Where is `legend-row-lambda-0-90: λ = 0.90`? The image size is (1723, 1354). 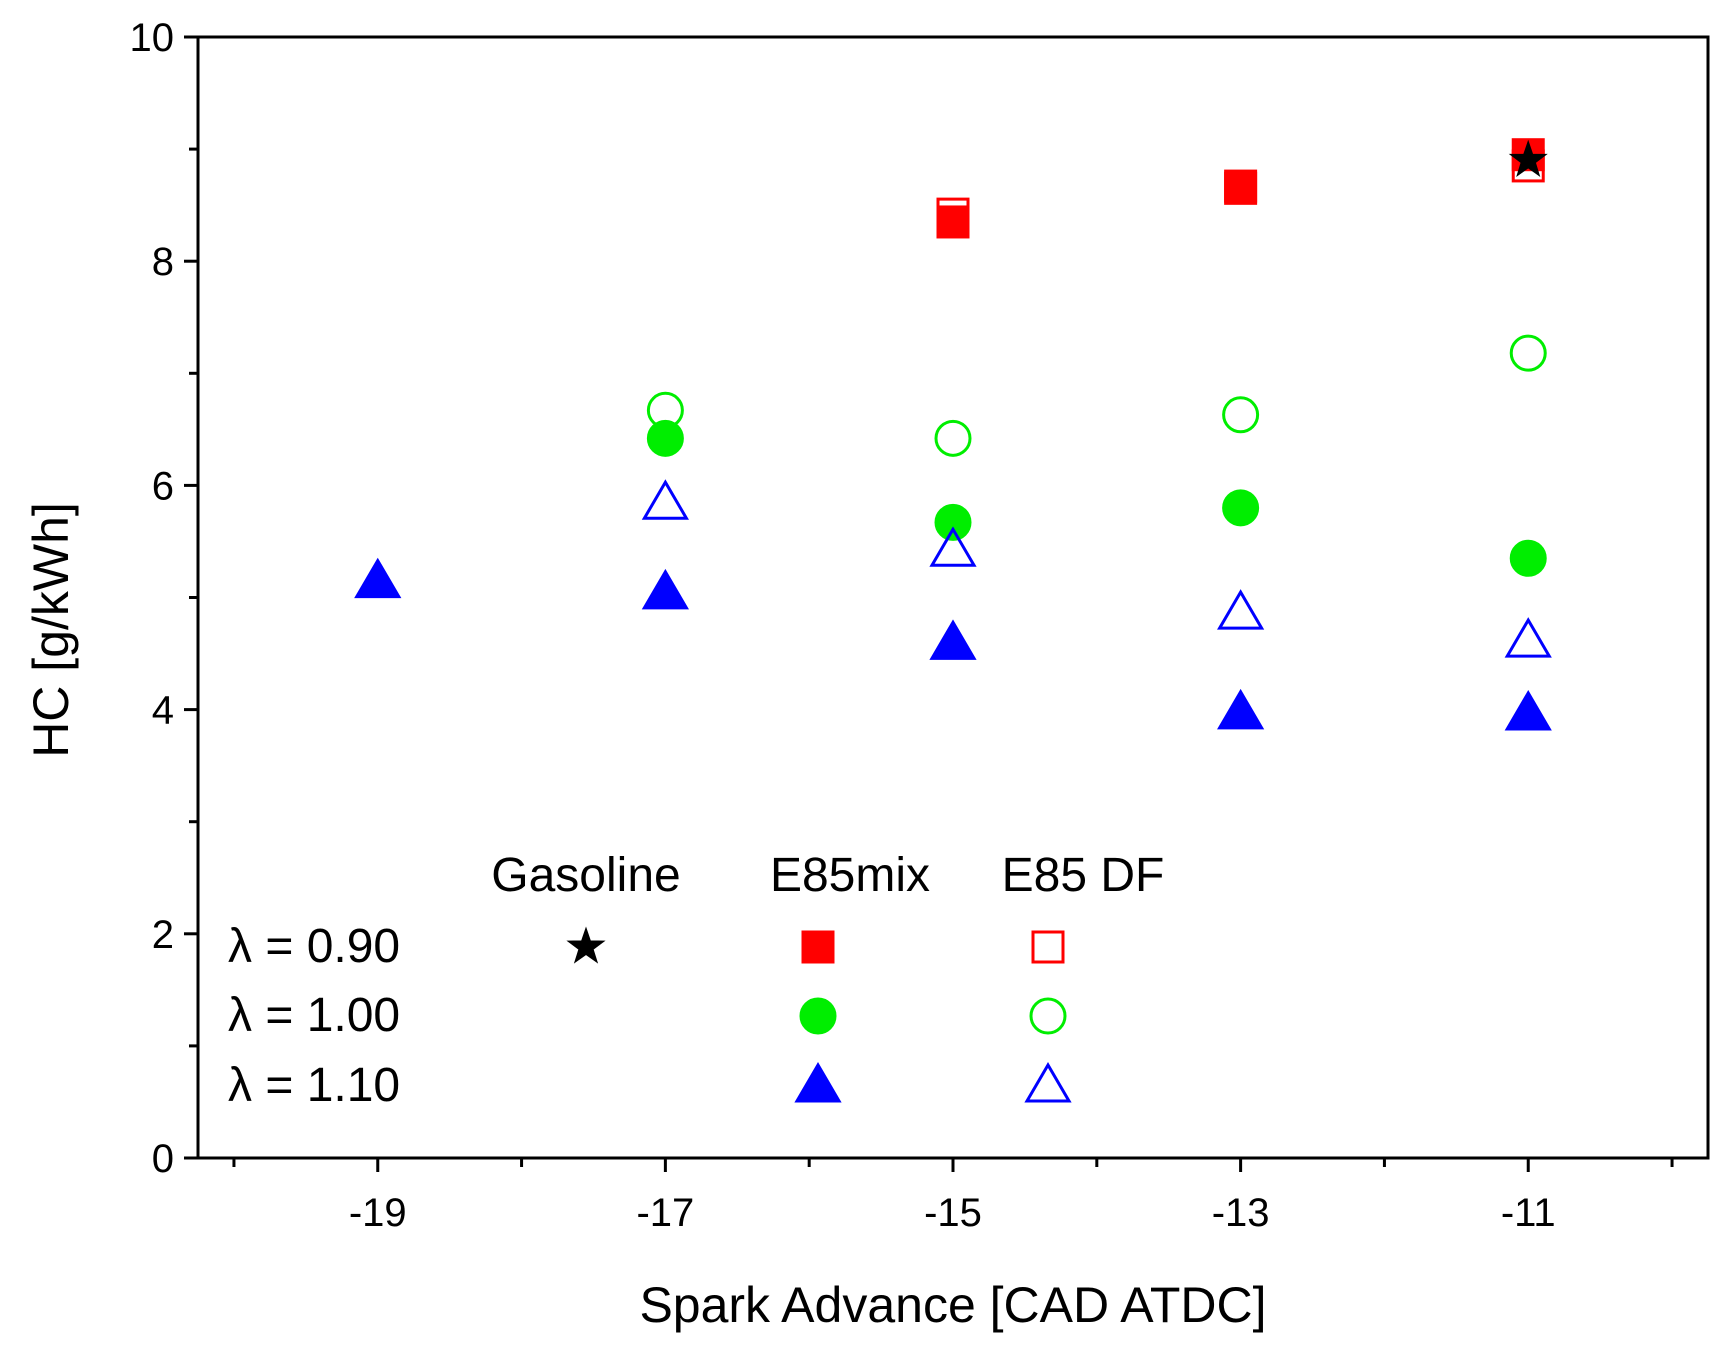 legend-row-lambda-0-90: λ = 0.90 is located at coordinates (314, 946).